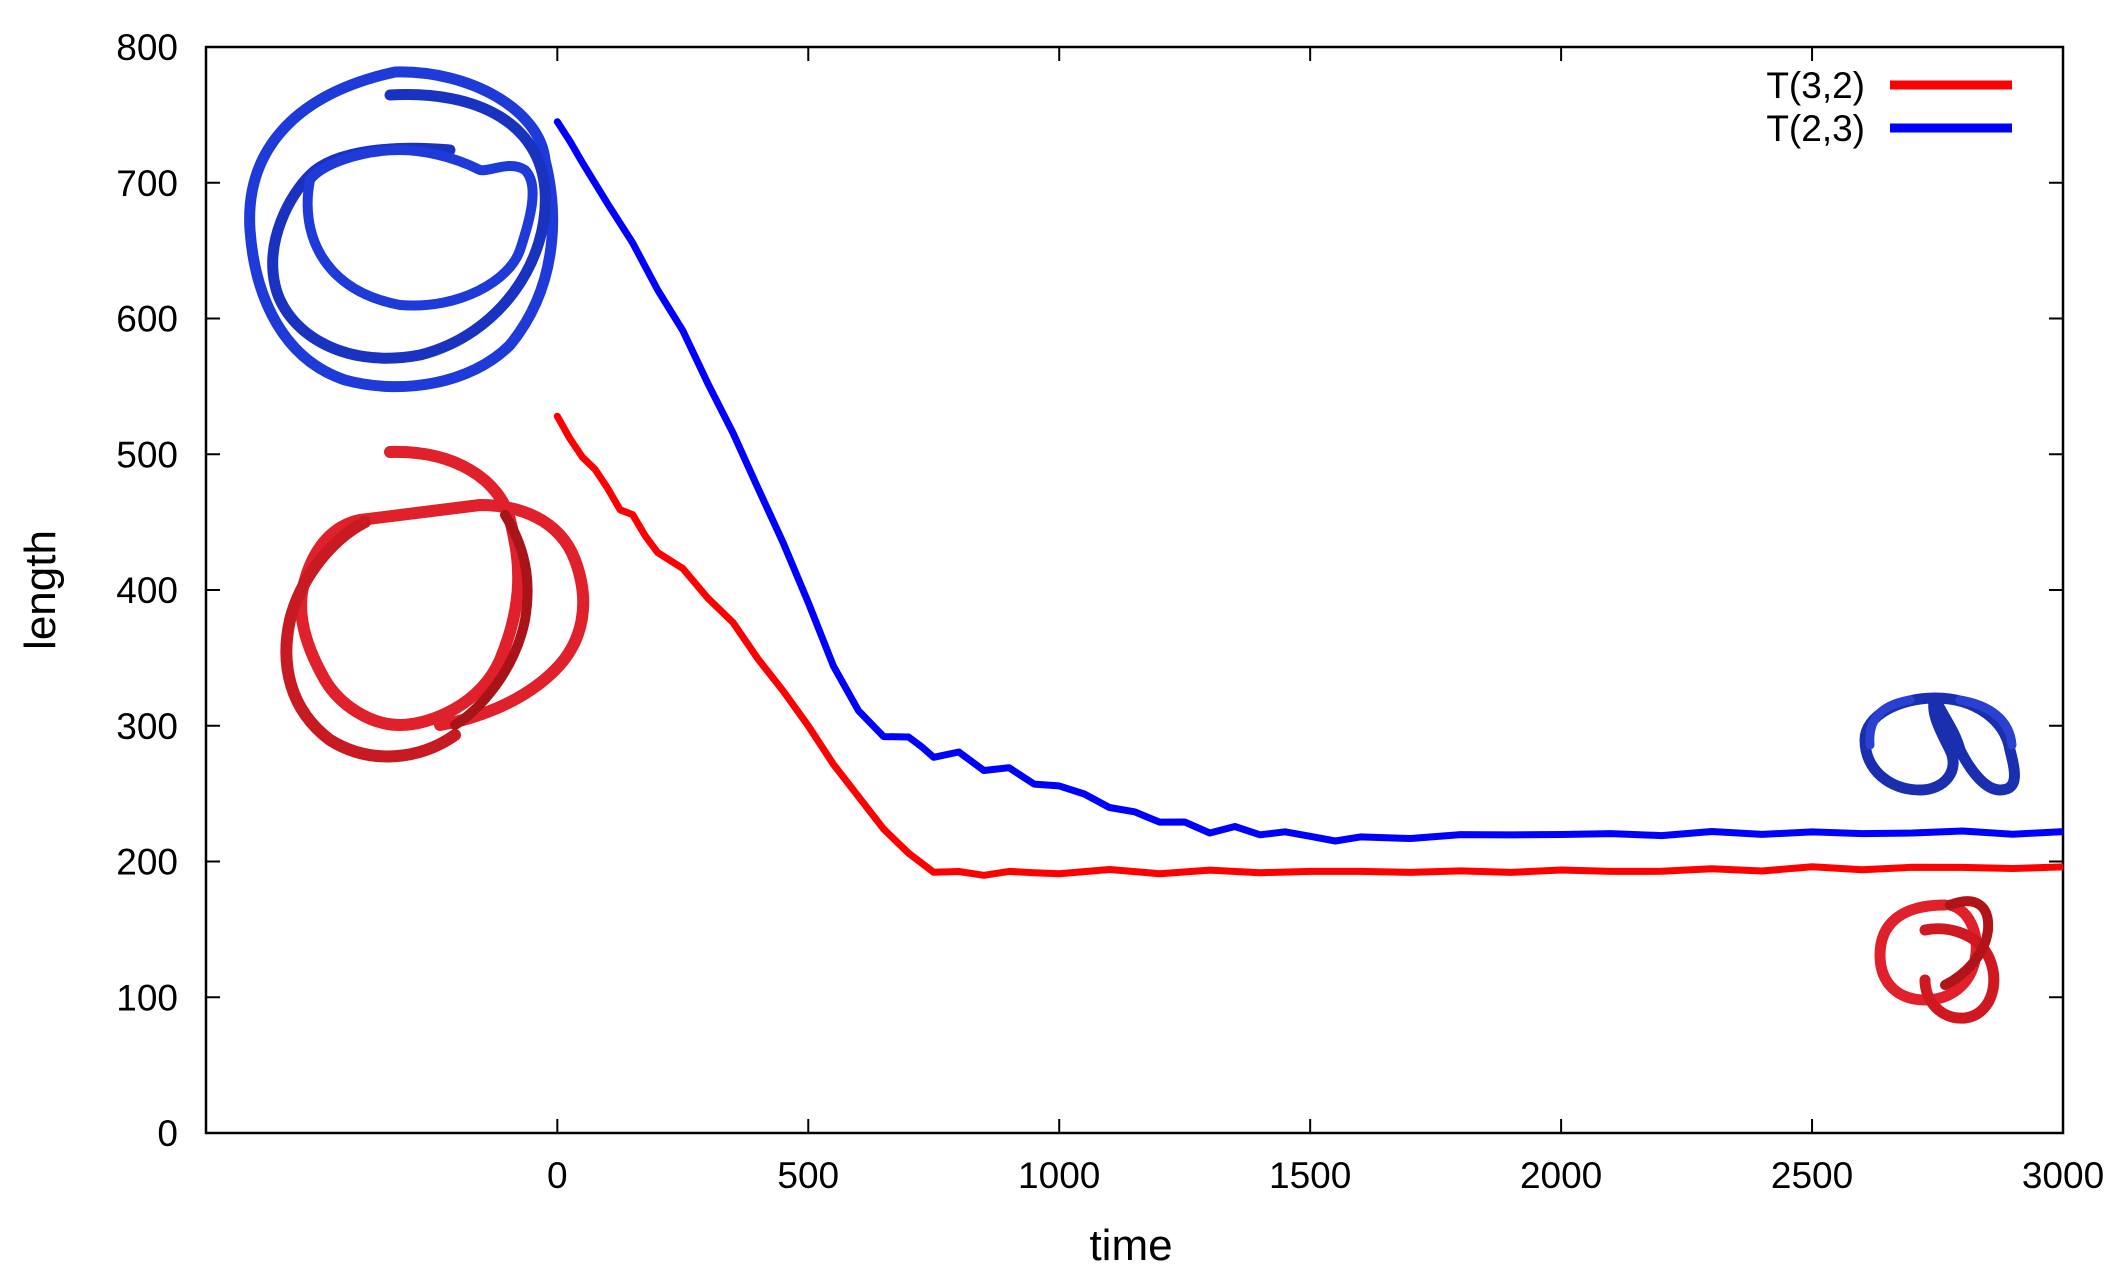 The width and height of the screenshot is (2120, 1278). What do you see at coordinates (1939, 744) in the screenshot?
I see `trefoil-blue-tight-icon` at bounding box center [1939, 744].